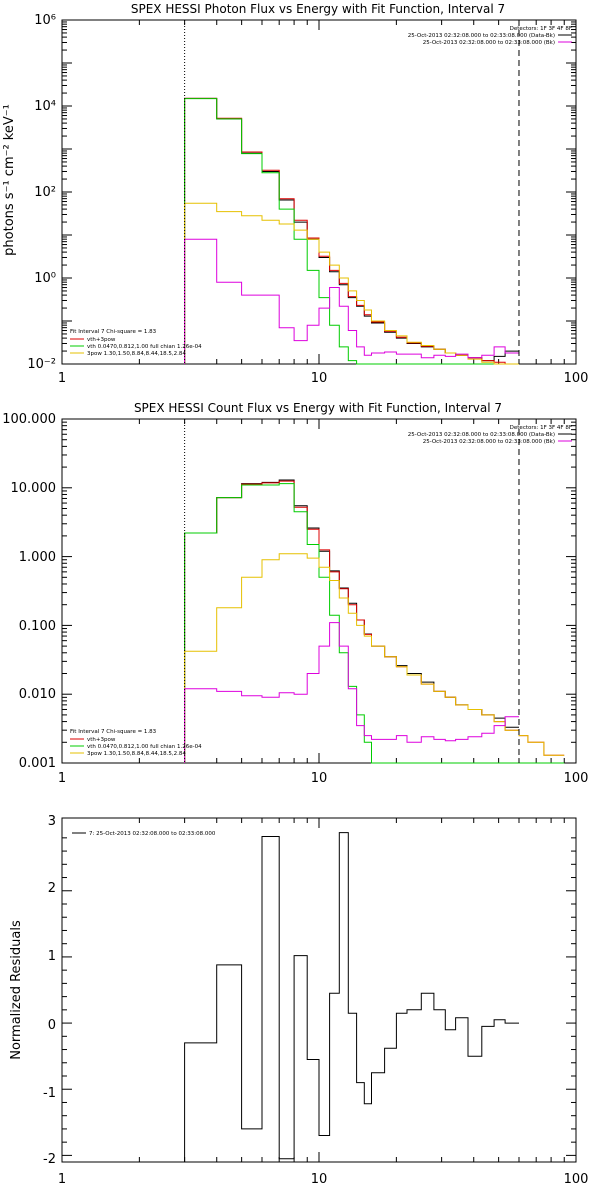 The width and height of the screenshot is (600, 1200). I want to click on count-flux-xtick-10: 10, so click(319, 778).